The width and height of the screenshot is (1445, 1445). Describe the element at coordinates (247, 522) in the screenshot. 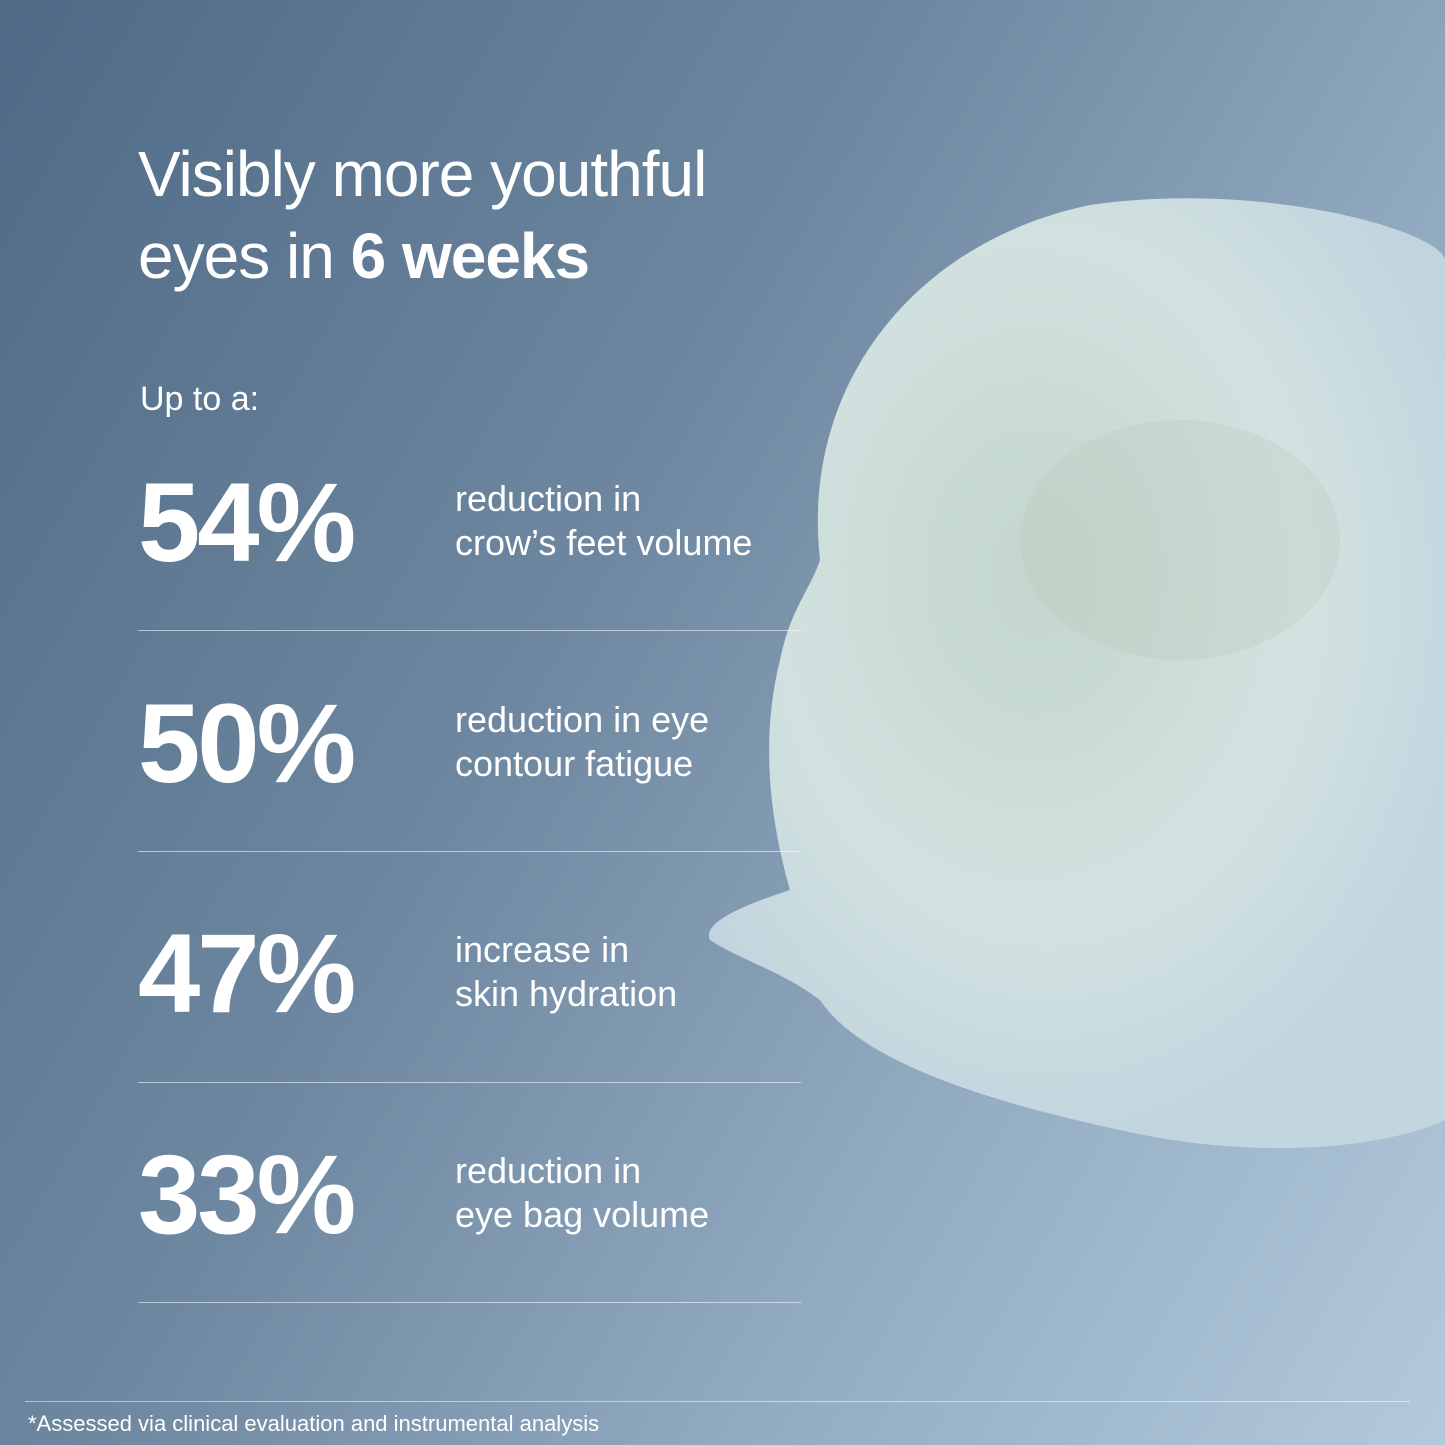

I see `stat-value: 54%` at that location.